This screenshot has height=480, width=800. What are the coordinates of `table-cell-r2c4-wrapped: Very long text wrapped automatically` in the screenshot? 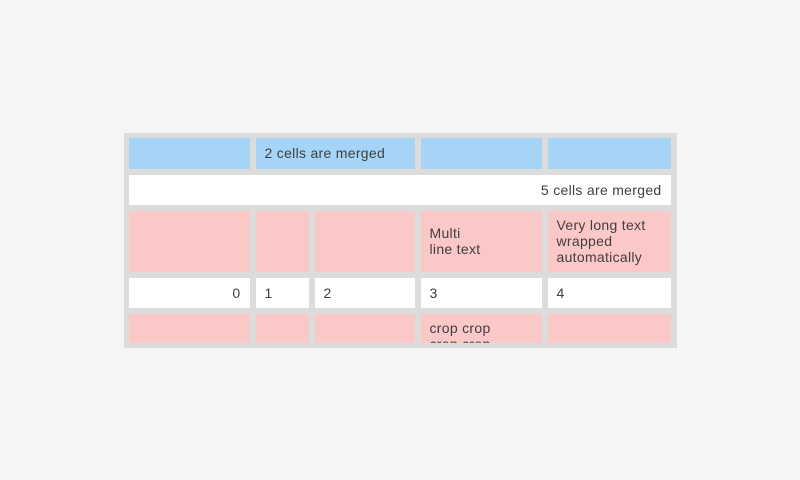 It's located at (609, 241).